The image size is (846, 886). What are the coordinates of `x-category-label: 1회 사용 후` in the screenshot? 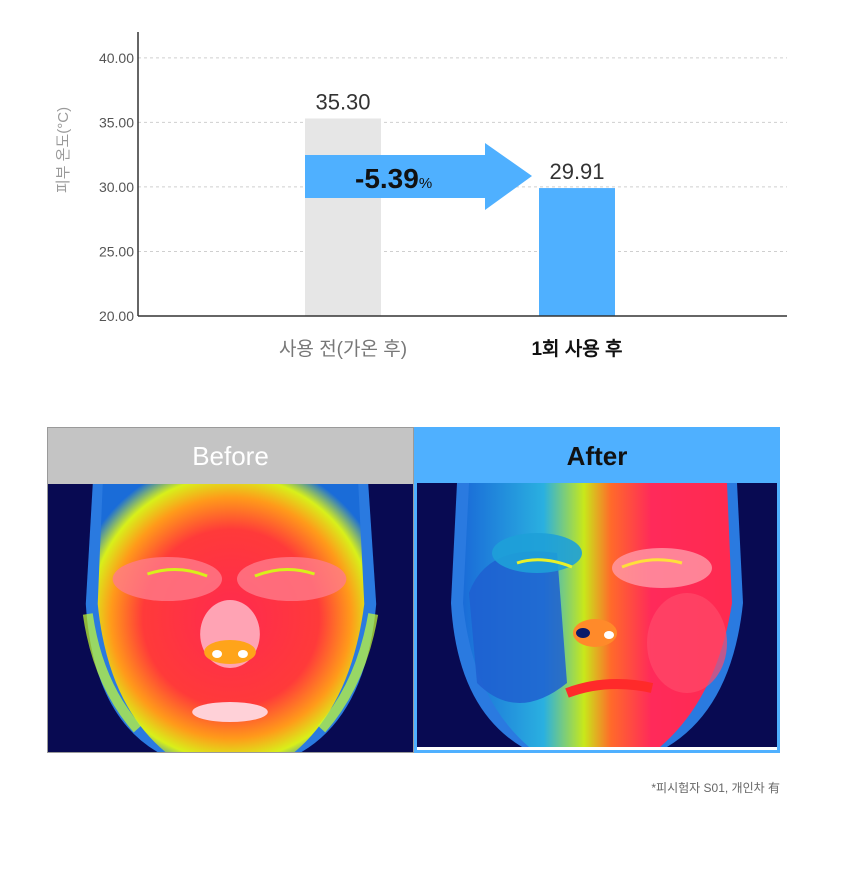 It's located at (576, 349).